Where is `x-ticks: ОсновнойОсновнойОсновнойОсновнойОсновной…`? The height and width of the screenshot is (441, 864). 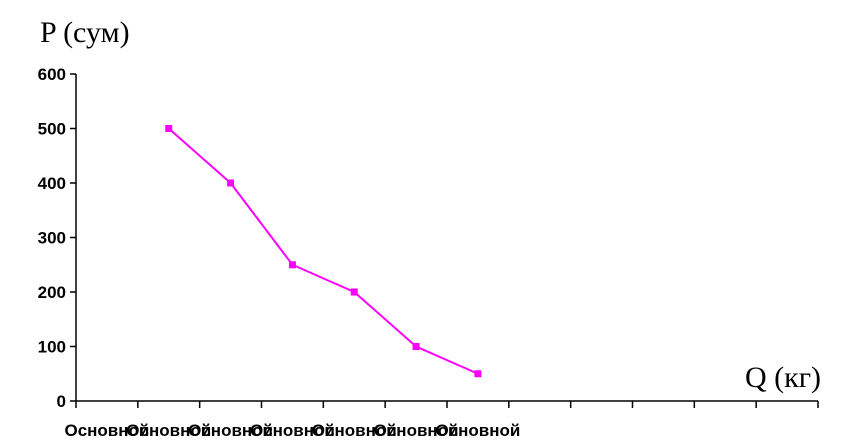
x-ticks: ОсновнойОсновнойОсновнойОсновнойОсновной… is located at coordinates (441, 420).